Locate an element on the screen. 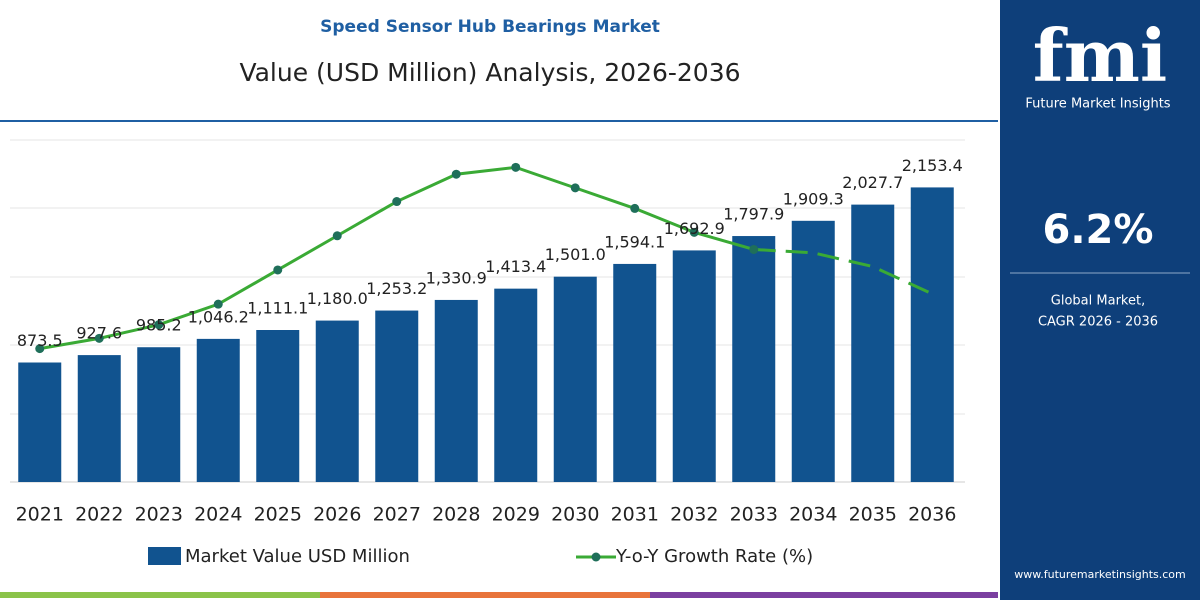 This screenshot has width=1200, height=600. x-tick-label: 2028 is located at coordinates (456, 515).